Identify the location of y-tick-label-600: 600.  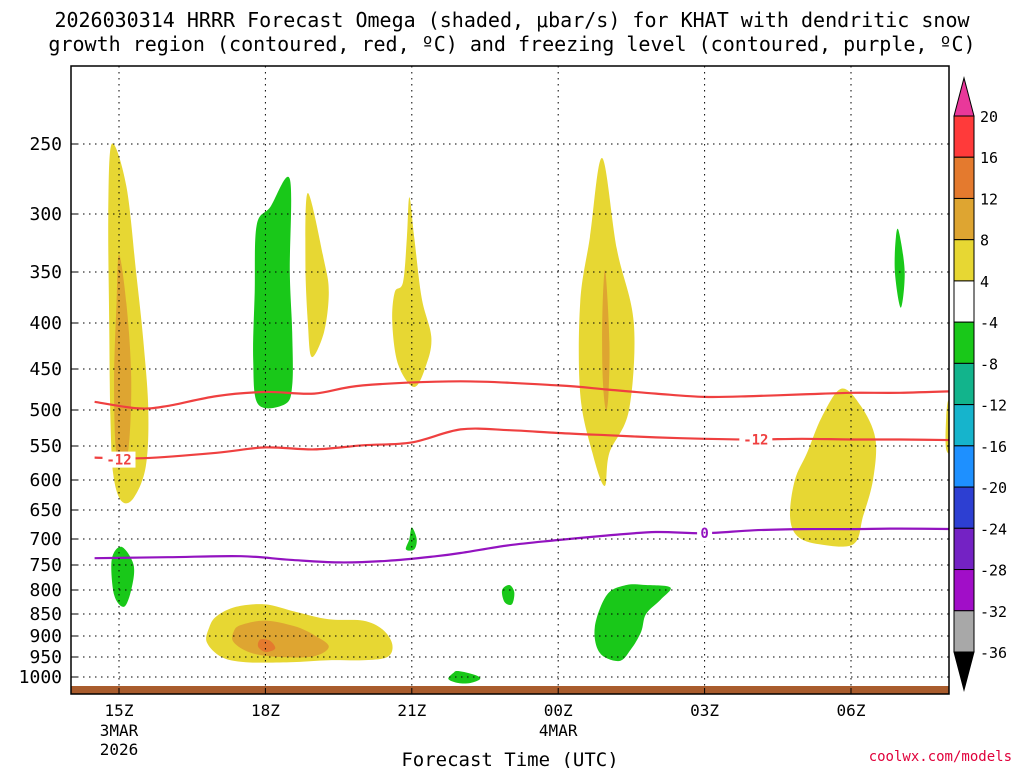
(45, 480).